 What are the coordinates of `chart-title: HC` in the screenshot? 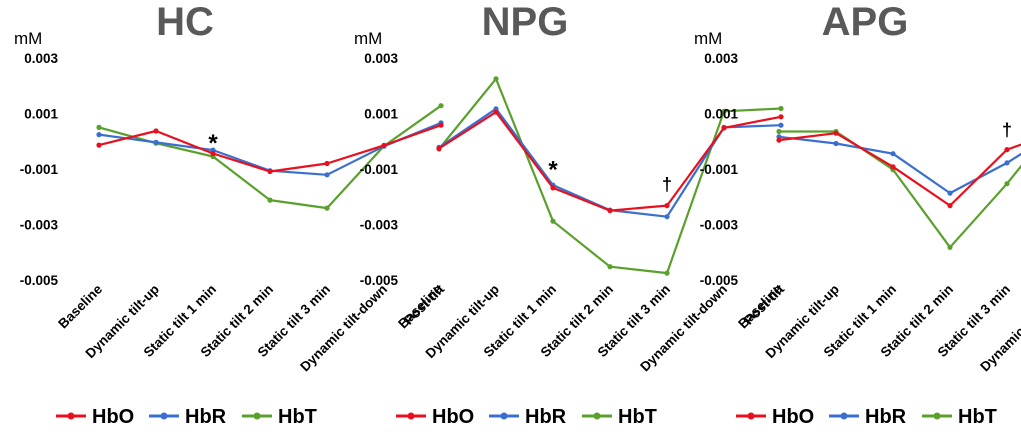 It's located at (185, 22).